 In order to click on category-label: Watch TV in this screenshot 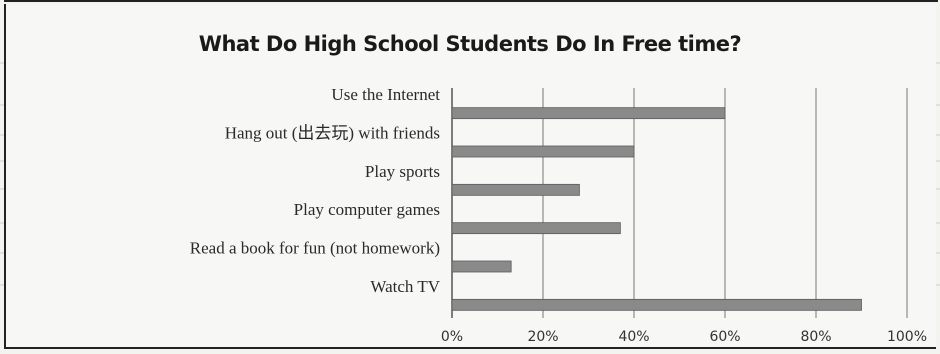, I will do `click(405, 286)`.